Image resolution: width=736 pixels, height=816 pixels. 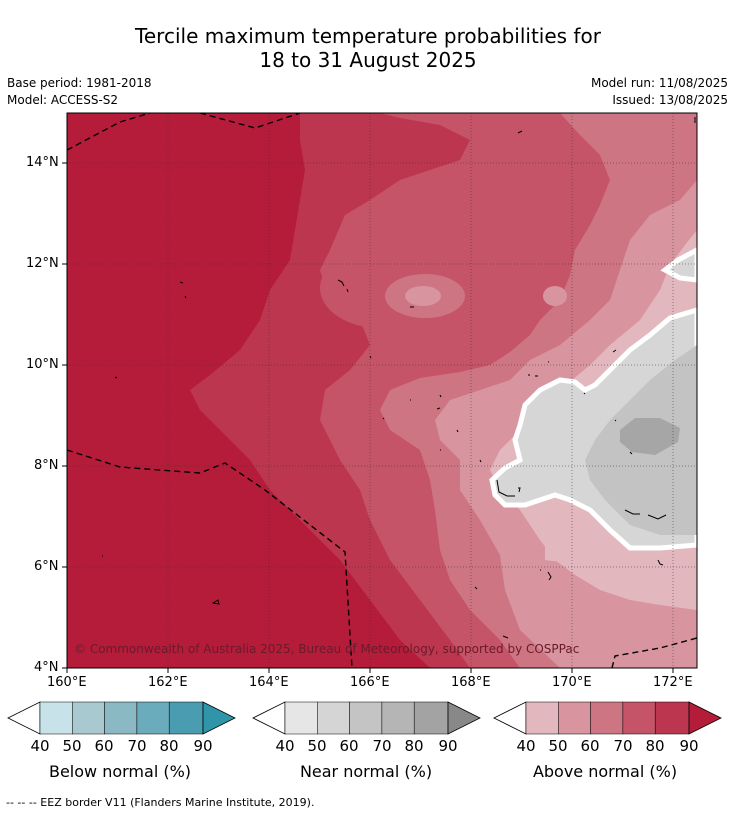 What do you see at coordinates (137, 746) in the screenshot?
I see `legend-below-tick: 70` at bounding box center [137, 746].